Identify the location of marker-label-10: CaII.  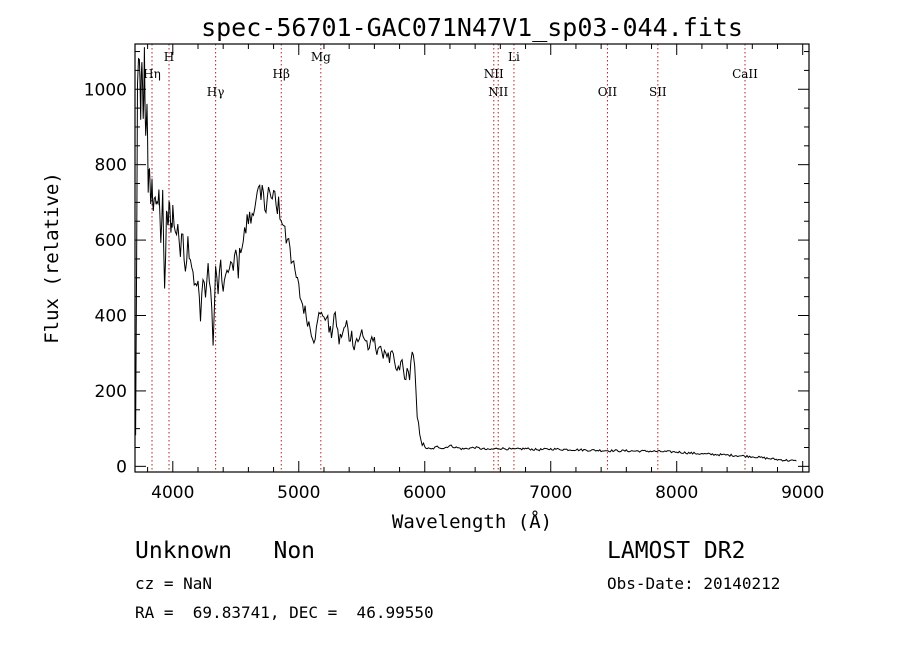
(745, 74).